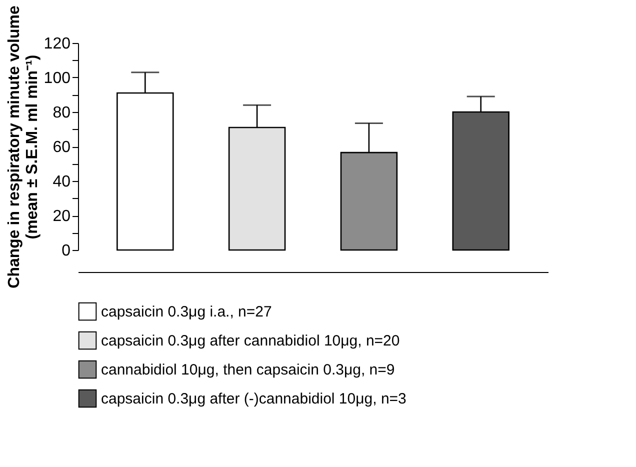 This screenshot has height=467, width=636. I want to click on y-axis-title: Change in respiratory minute volume (mean ± S.E.M. ml min⁻¹), so click(23, 147).